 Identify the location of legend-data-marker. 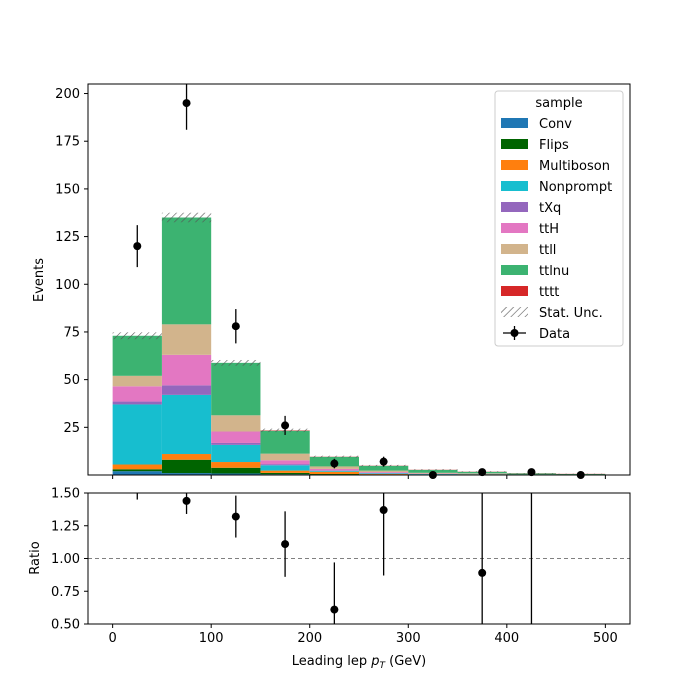
(514, 333).